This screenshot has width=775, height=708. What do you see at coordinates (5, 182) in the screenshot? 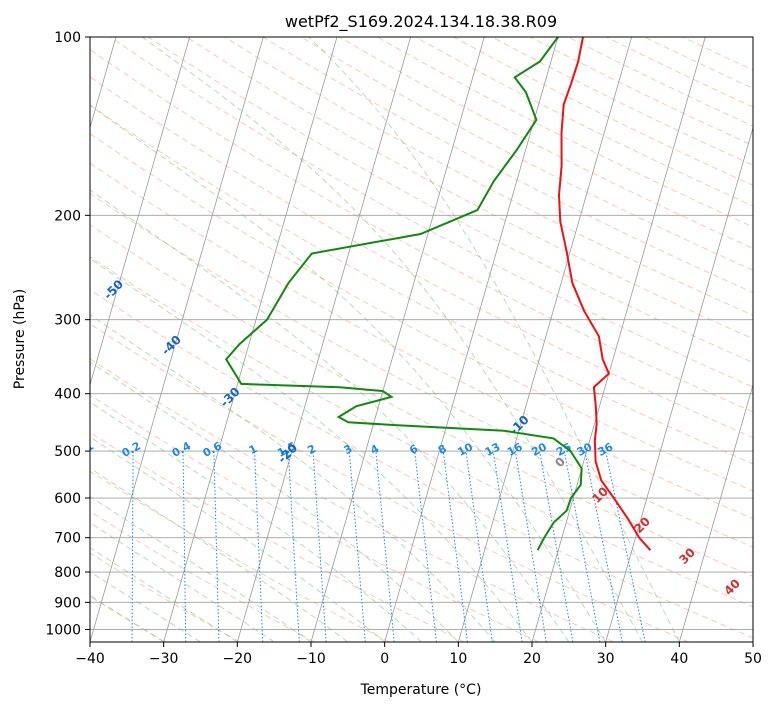
I see `isotherm-label: -70` at bounding box center [5, 182].